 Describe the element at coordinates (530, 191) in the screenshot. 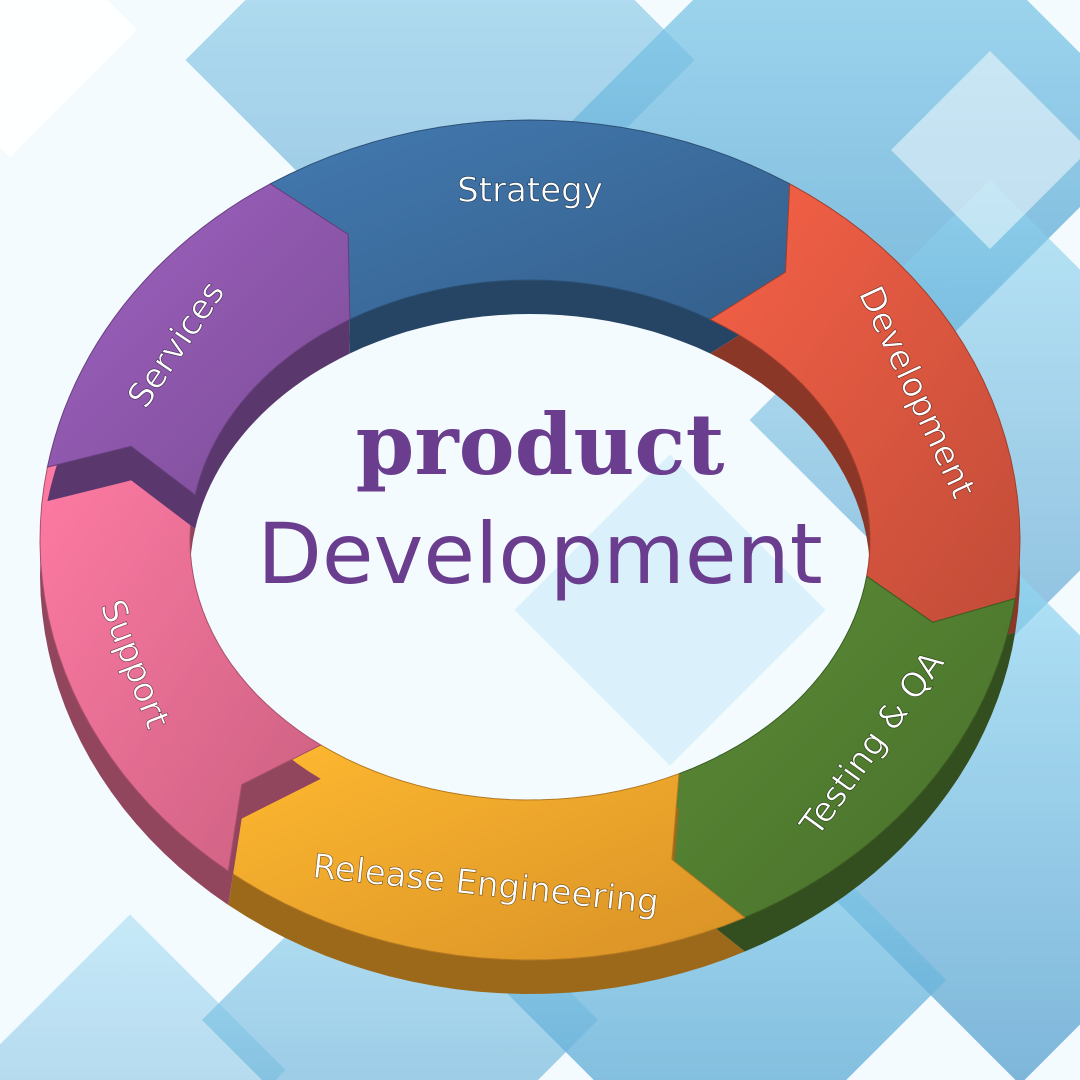

I see `stage-label: Strategy` at that location.